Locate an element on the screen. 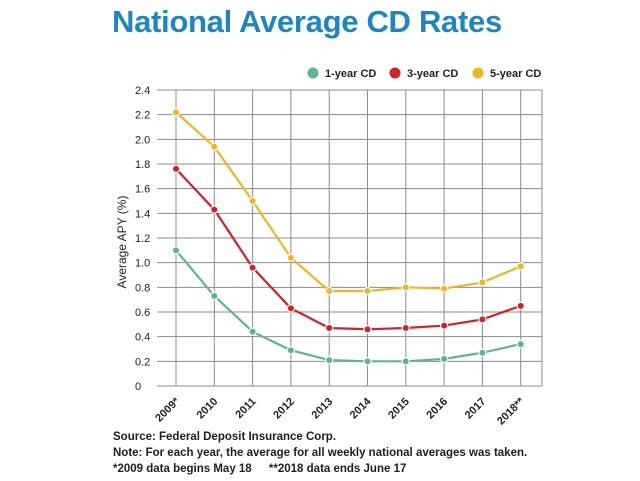 Image resolution: width=640 pixels, height=481 pixels. y-axis-ticks: 0 0.2 0.4 0.6 0.8 1.0 1.2 1.4 1.6 1.8 2.0 2.2 2.4 is located at coordinates (142, 239).